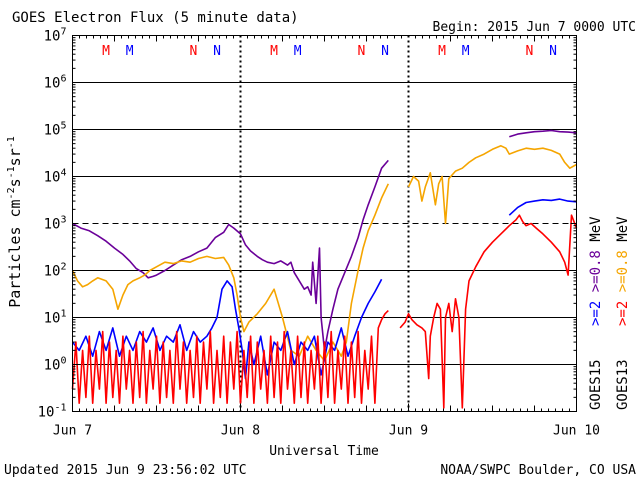 Image resolution: width=640 pixels, height=480 pixels. What do you see at coordinates (240, 431) in the screenshot?
I see `x-tick-label-1: Jun 8` at bounding box center [240, 431].